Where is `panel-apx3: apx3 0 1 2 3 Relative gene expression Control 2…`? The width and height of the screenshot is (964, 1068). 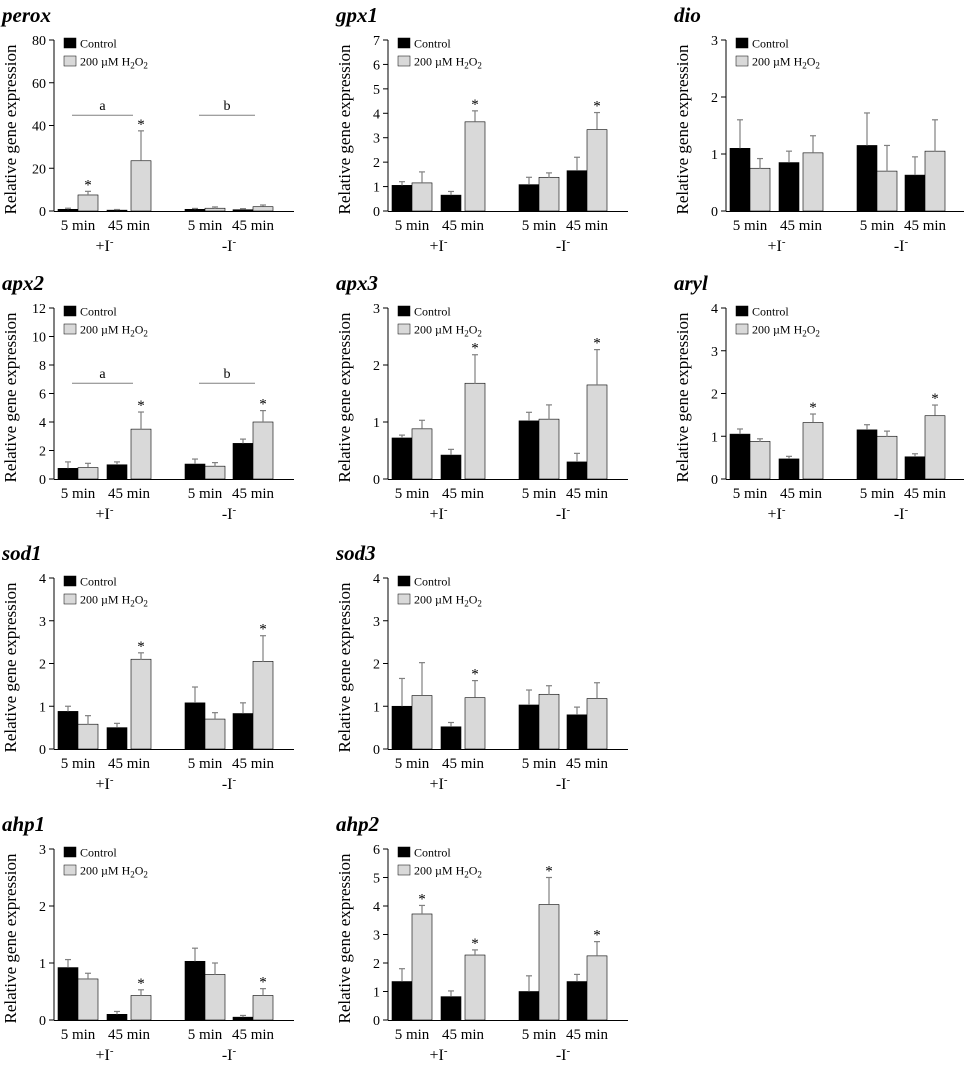 panel-apx3: apx3 0 1 2 3 Relative gene expression Control 2… is located at coordinates (481, 397).